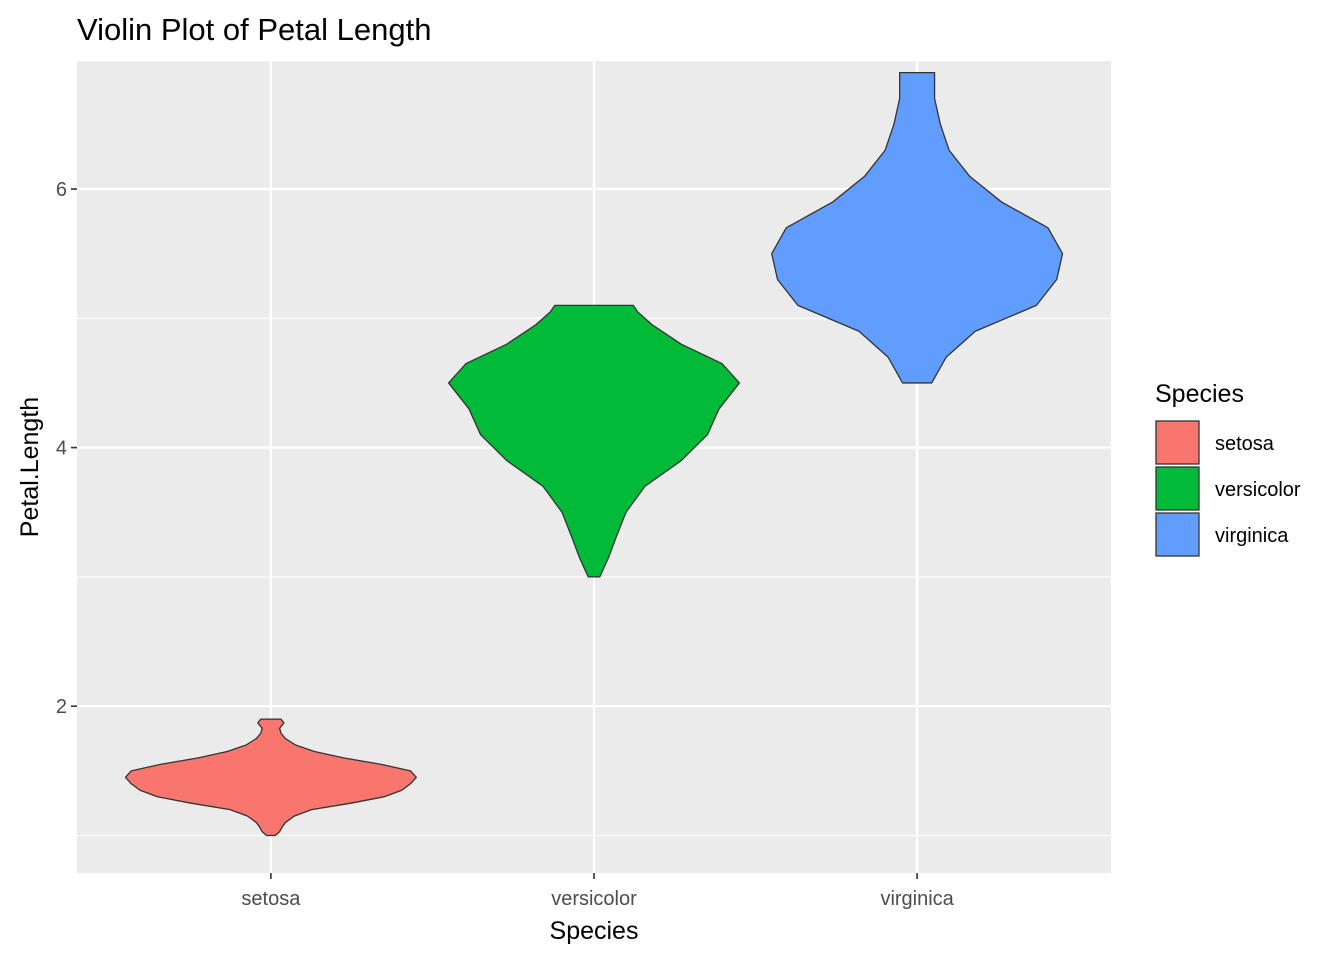 This screenshot has height=960, width=1344. What do you see at coordinates (1177, 534) in the screenshot?
I see `legend-key-virginica` at bounding box center [1177, 534].